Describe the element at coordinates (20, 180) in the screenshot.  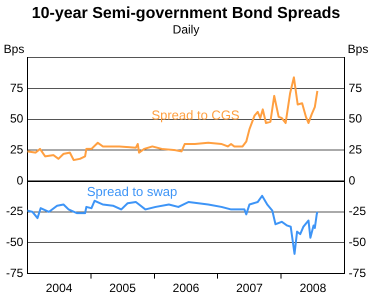
I see `y-tick-label: 0` at that location.